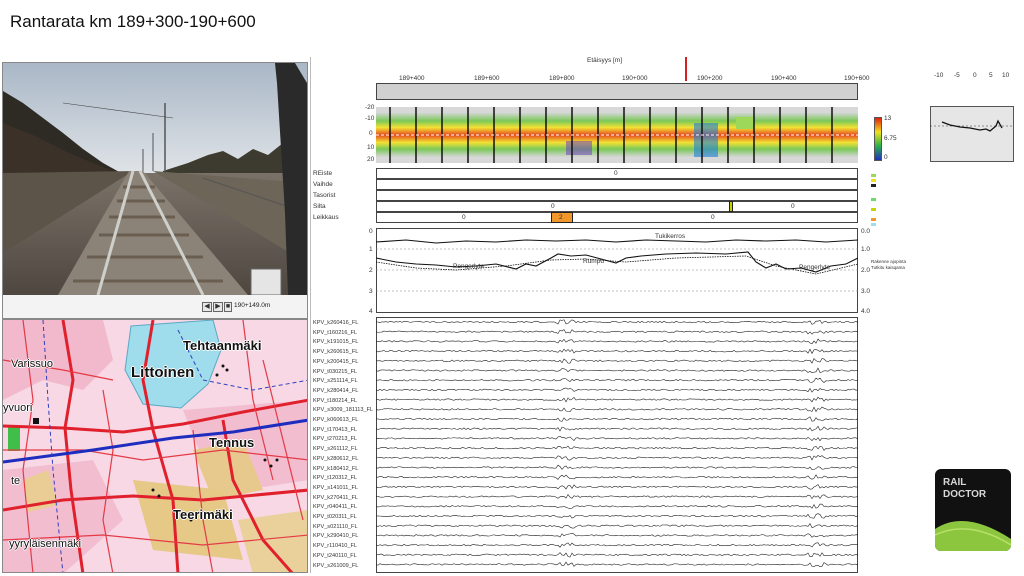  Describe the element at coordinates (371, 291) in the screenshot. I see `layer-y-tick: 3` at that location.